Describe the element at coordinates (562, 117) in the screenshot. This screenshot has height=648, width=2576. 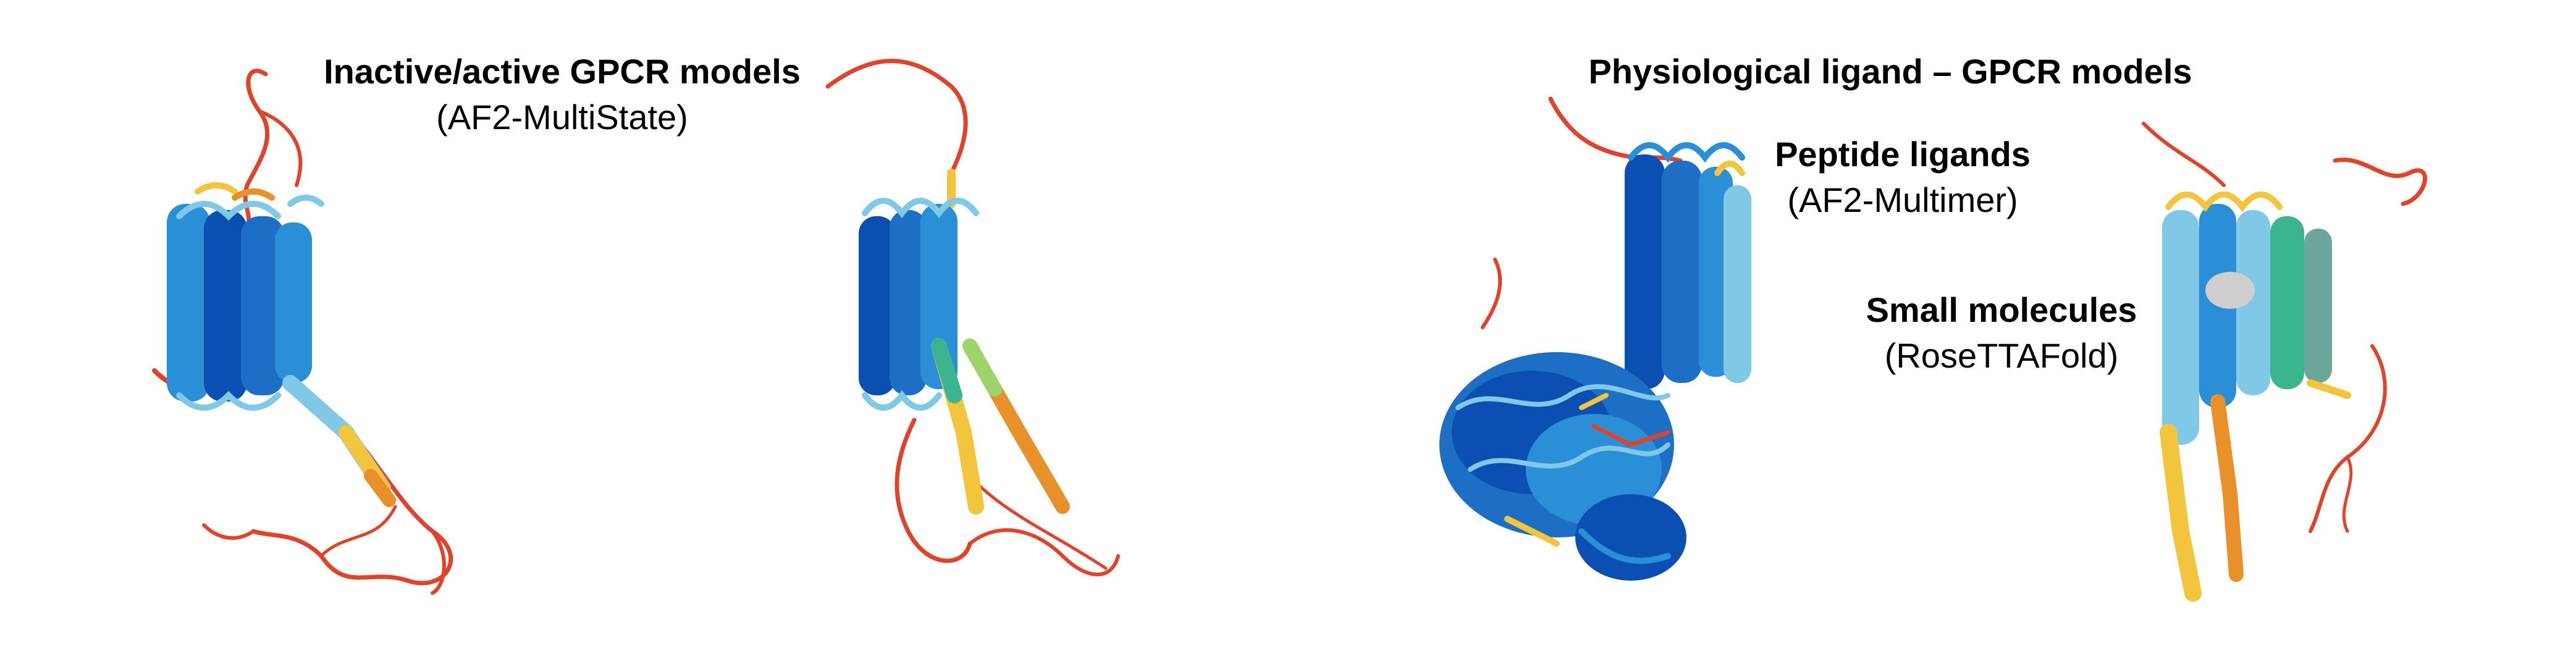
I see `left-method: (AF2-MultiState)` at that location.